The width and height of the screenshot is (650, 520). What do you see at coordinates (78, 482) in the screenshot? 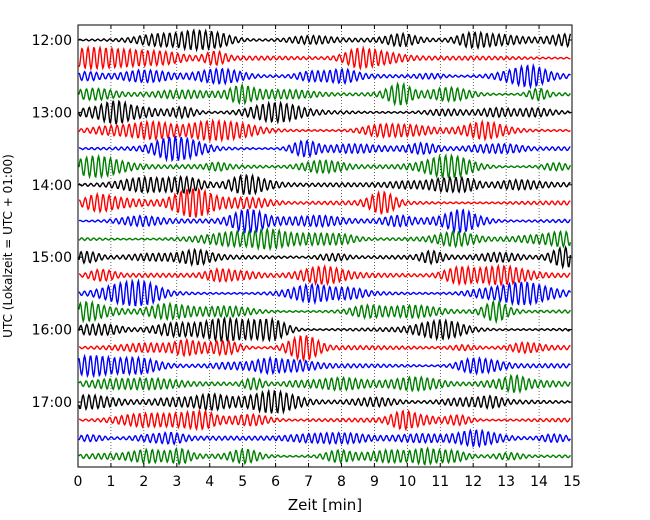
I see `x-tick-label-0: 0` at bounding box center [78, 482].